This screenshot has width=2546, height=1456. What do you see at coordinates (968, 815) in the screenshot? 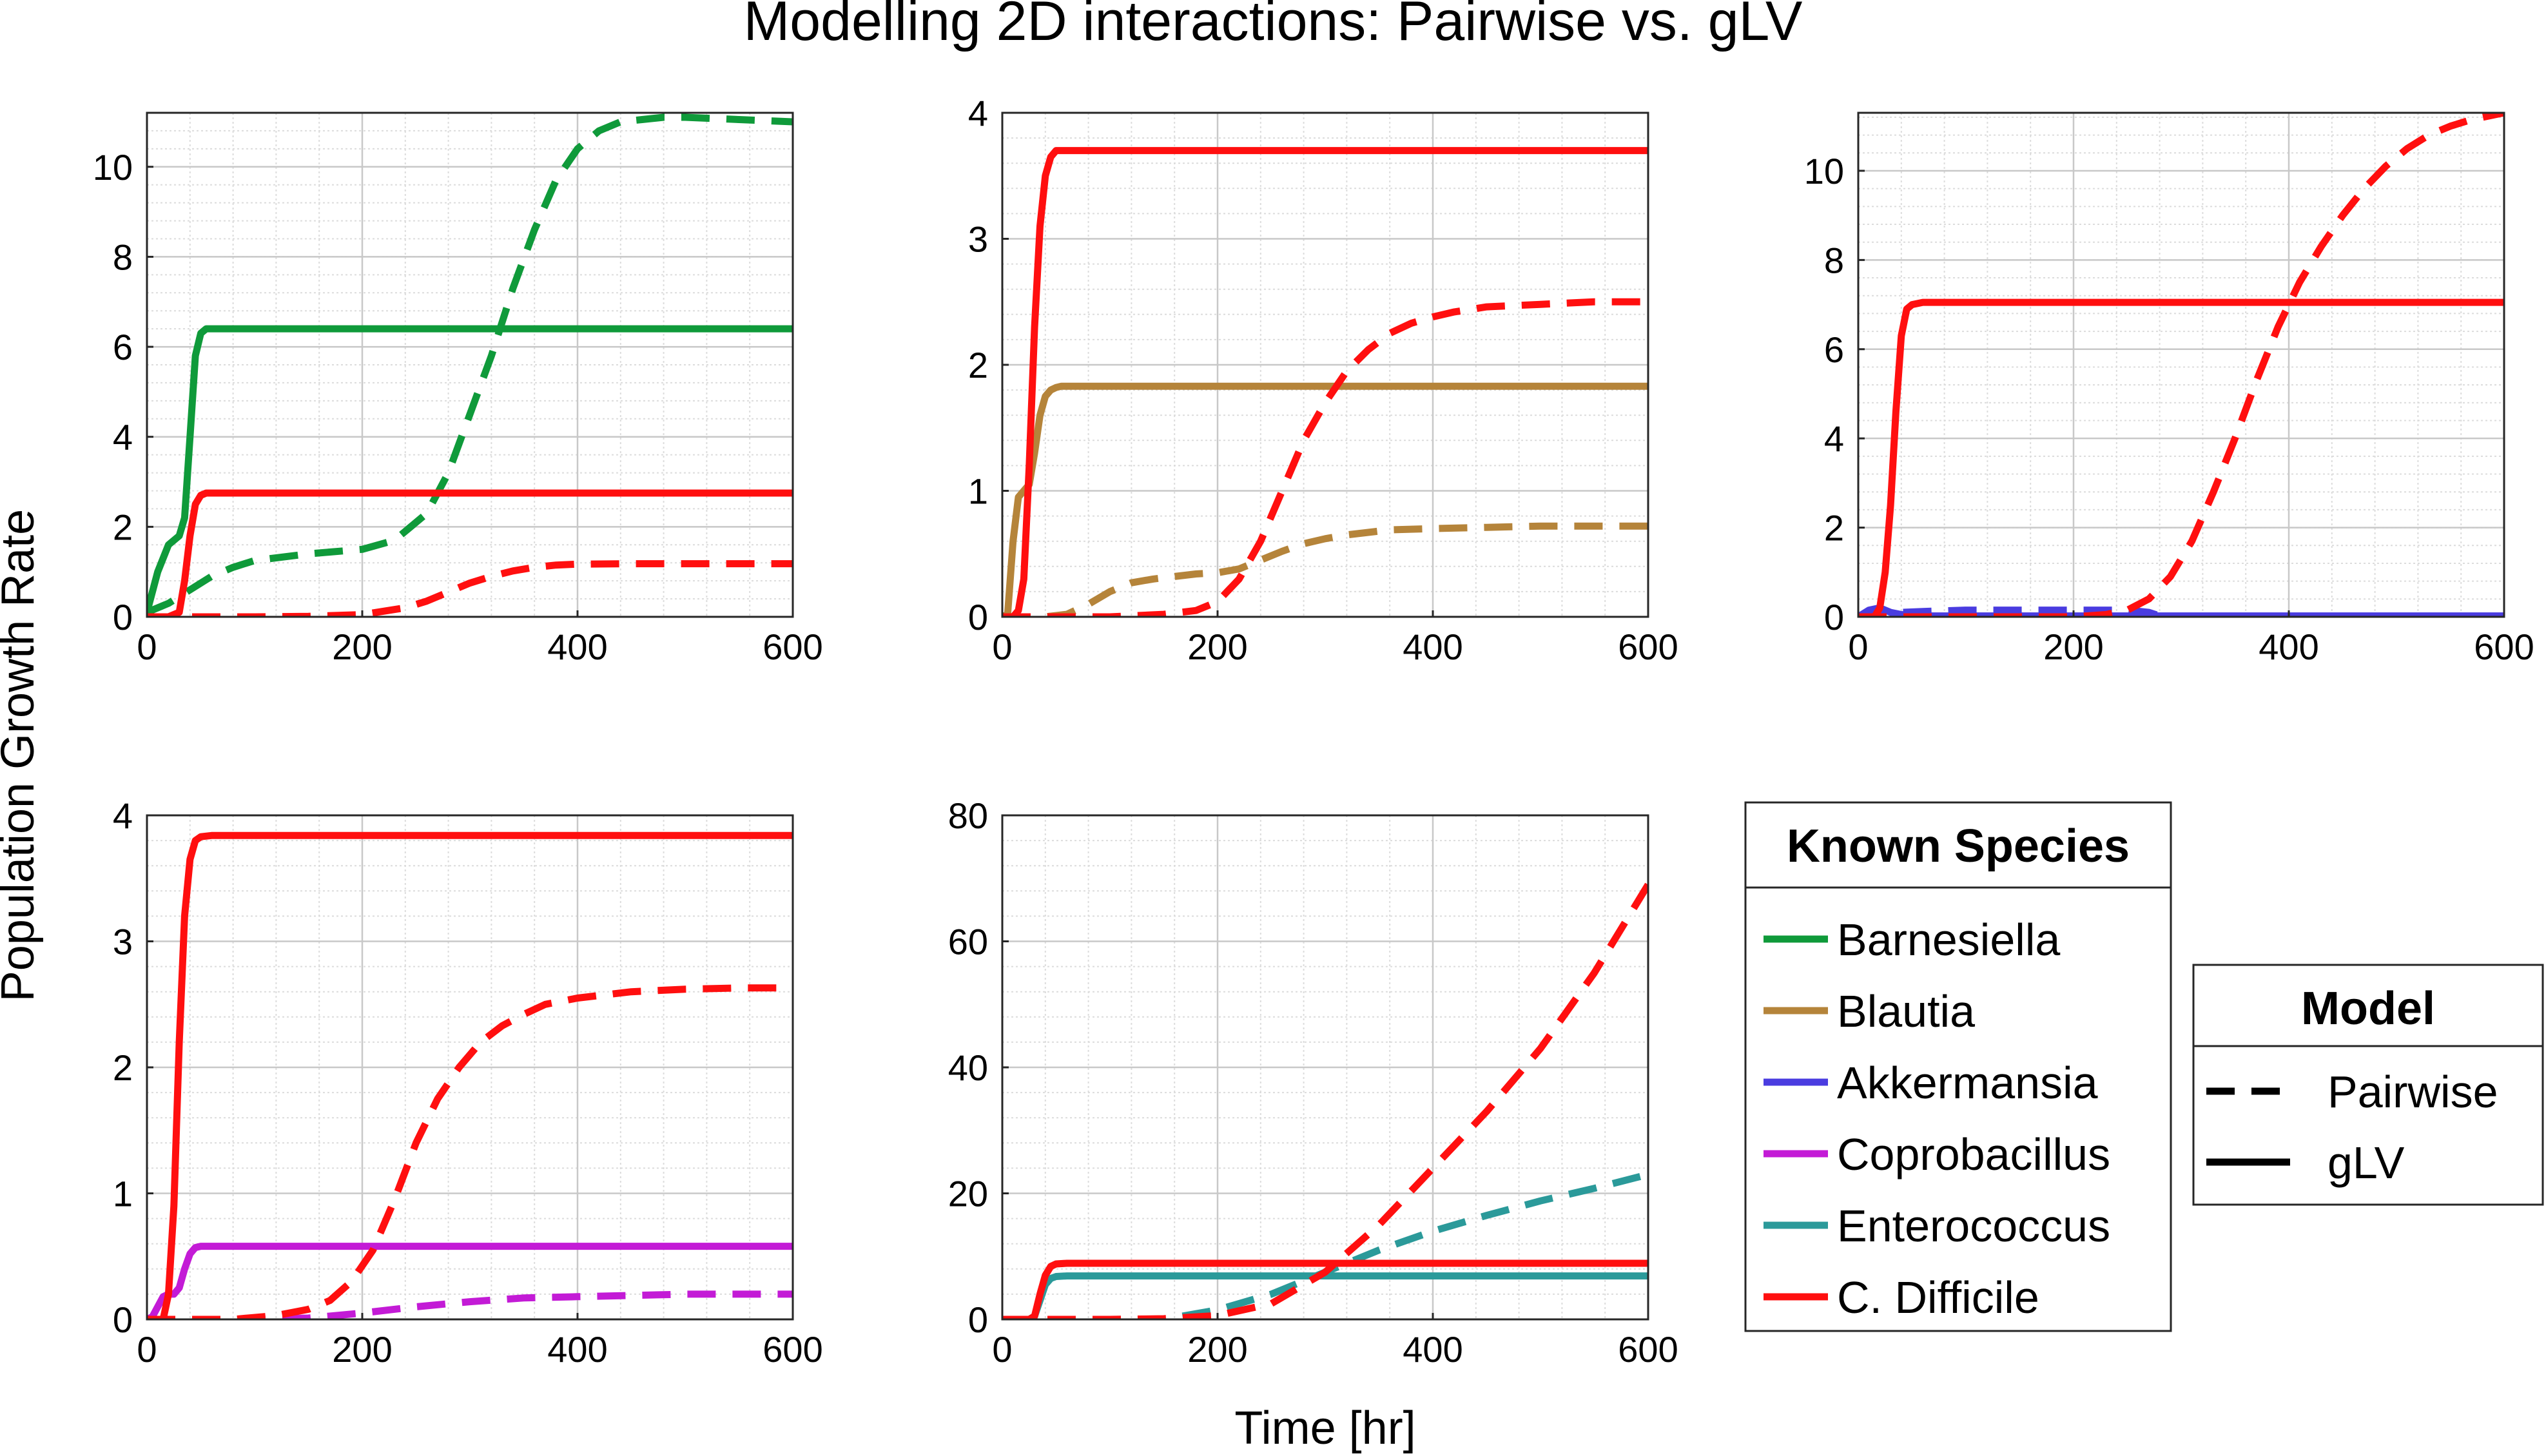
I see `y-tick-label: 80` at bounding box center [968, 815].